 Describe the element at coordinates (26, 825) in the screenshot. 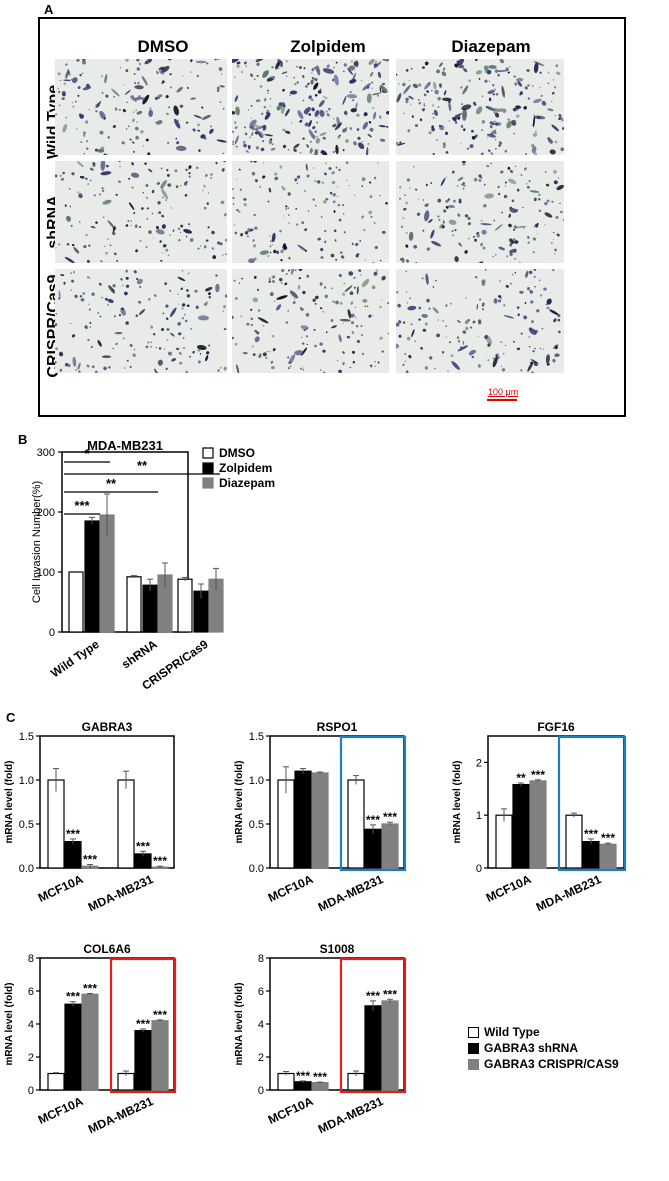

I see `y-tick-label: 0.5` at that location.